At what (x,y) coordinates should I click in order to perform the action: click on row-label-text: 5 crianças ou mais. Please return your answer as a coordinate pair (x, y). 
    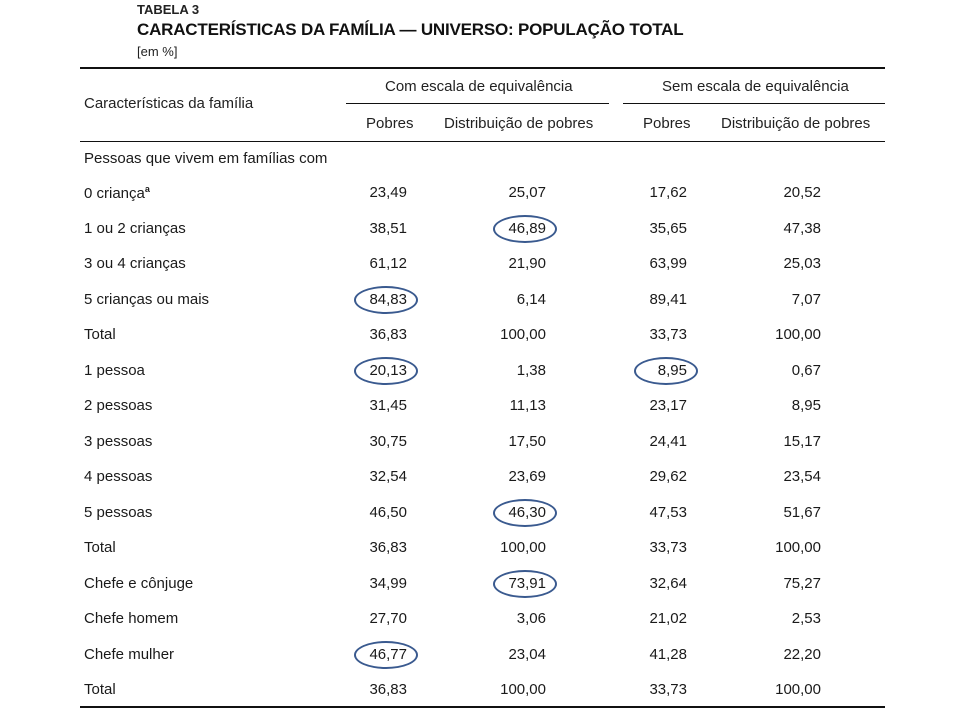
    Looking at the image, I should click on (147, 299).